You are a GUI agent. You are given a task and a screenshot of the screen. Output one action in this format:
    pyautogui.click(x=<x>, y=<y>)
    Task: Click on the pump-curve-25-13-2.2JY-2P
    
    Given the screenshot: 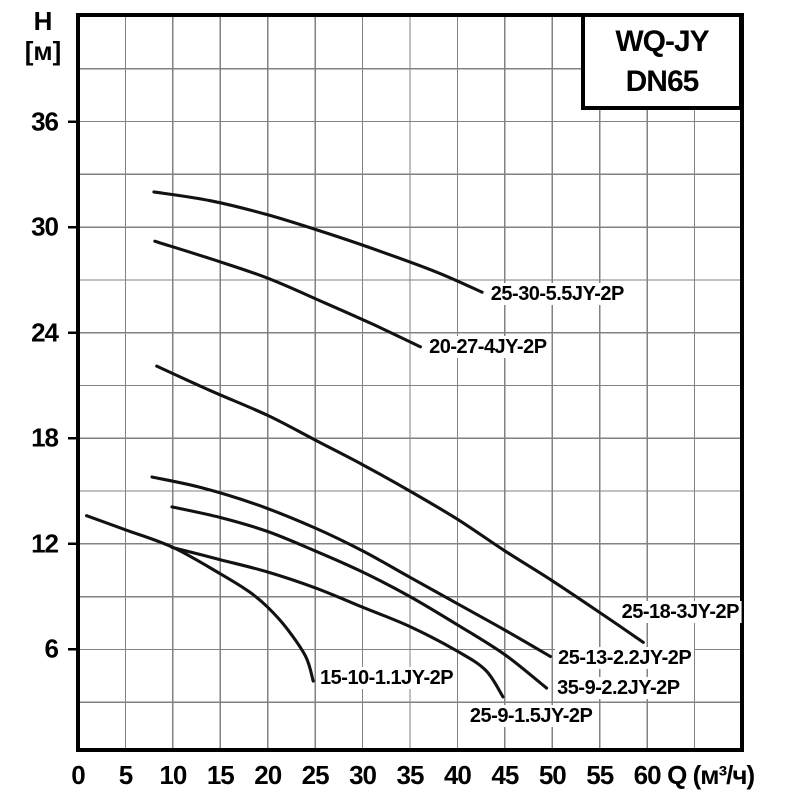 What is the action you would take?
    pyautogui.click(x=351, y=567)
    